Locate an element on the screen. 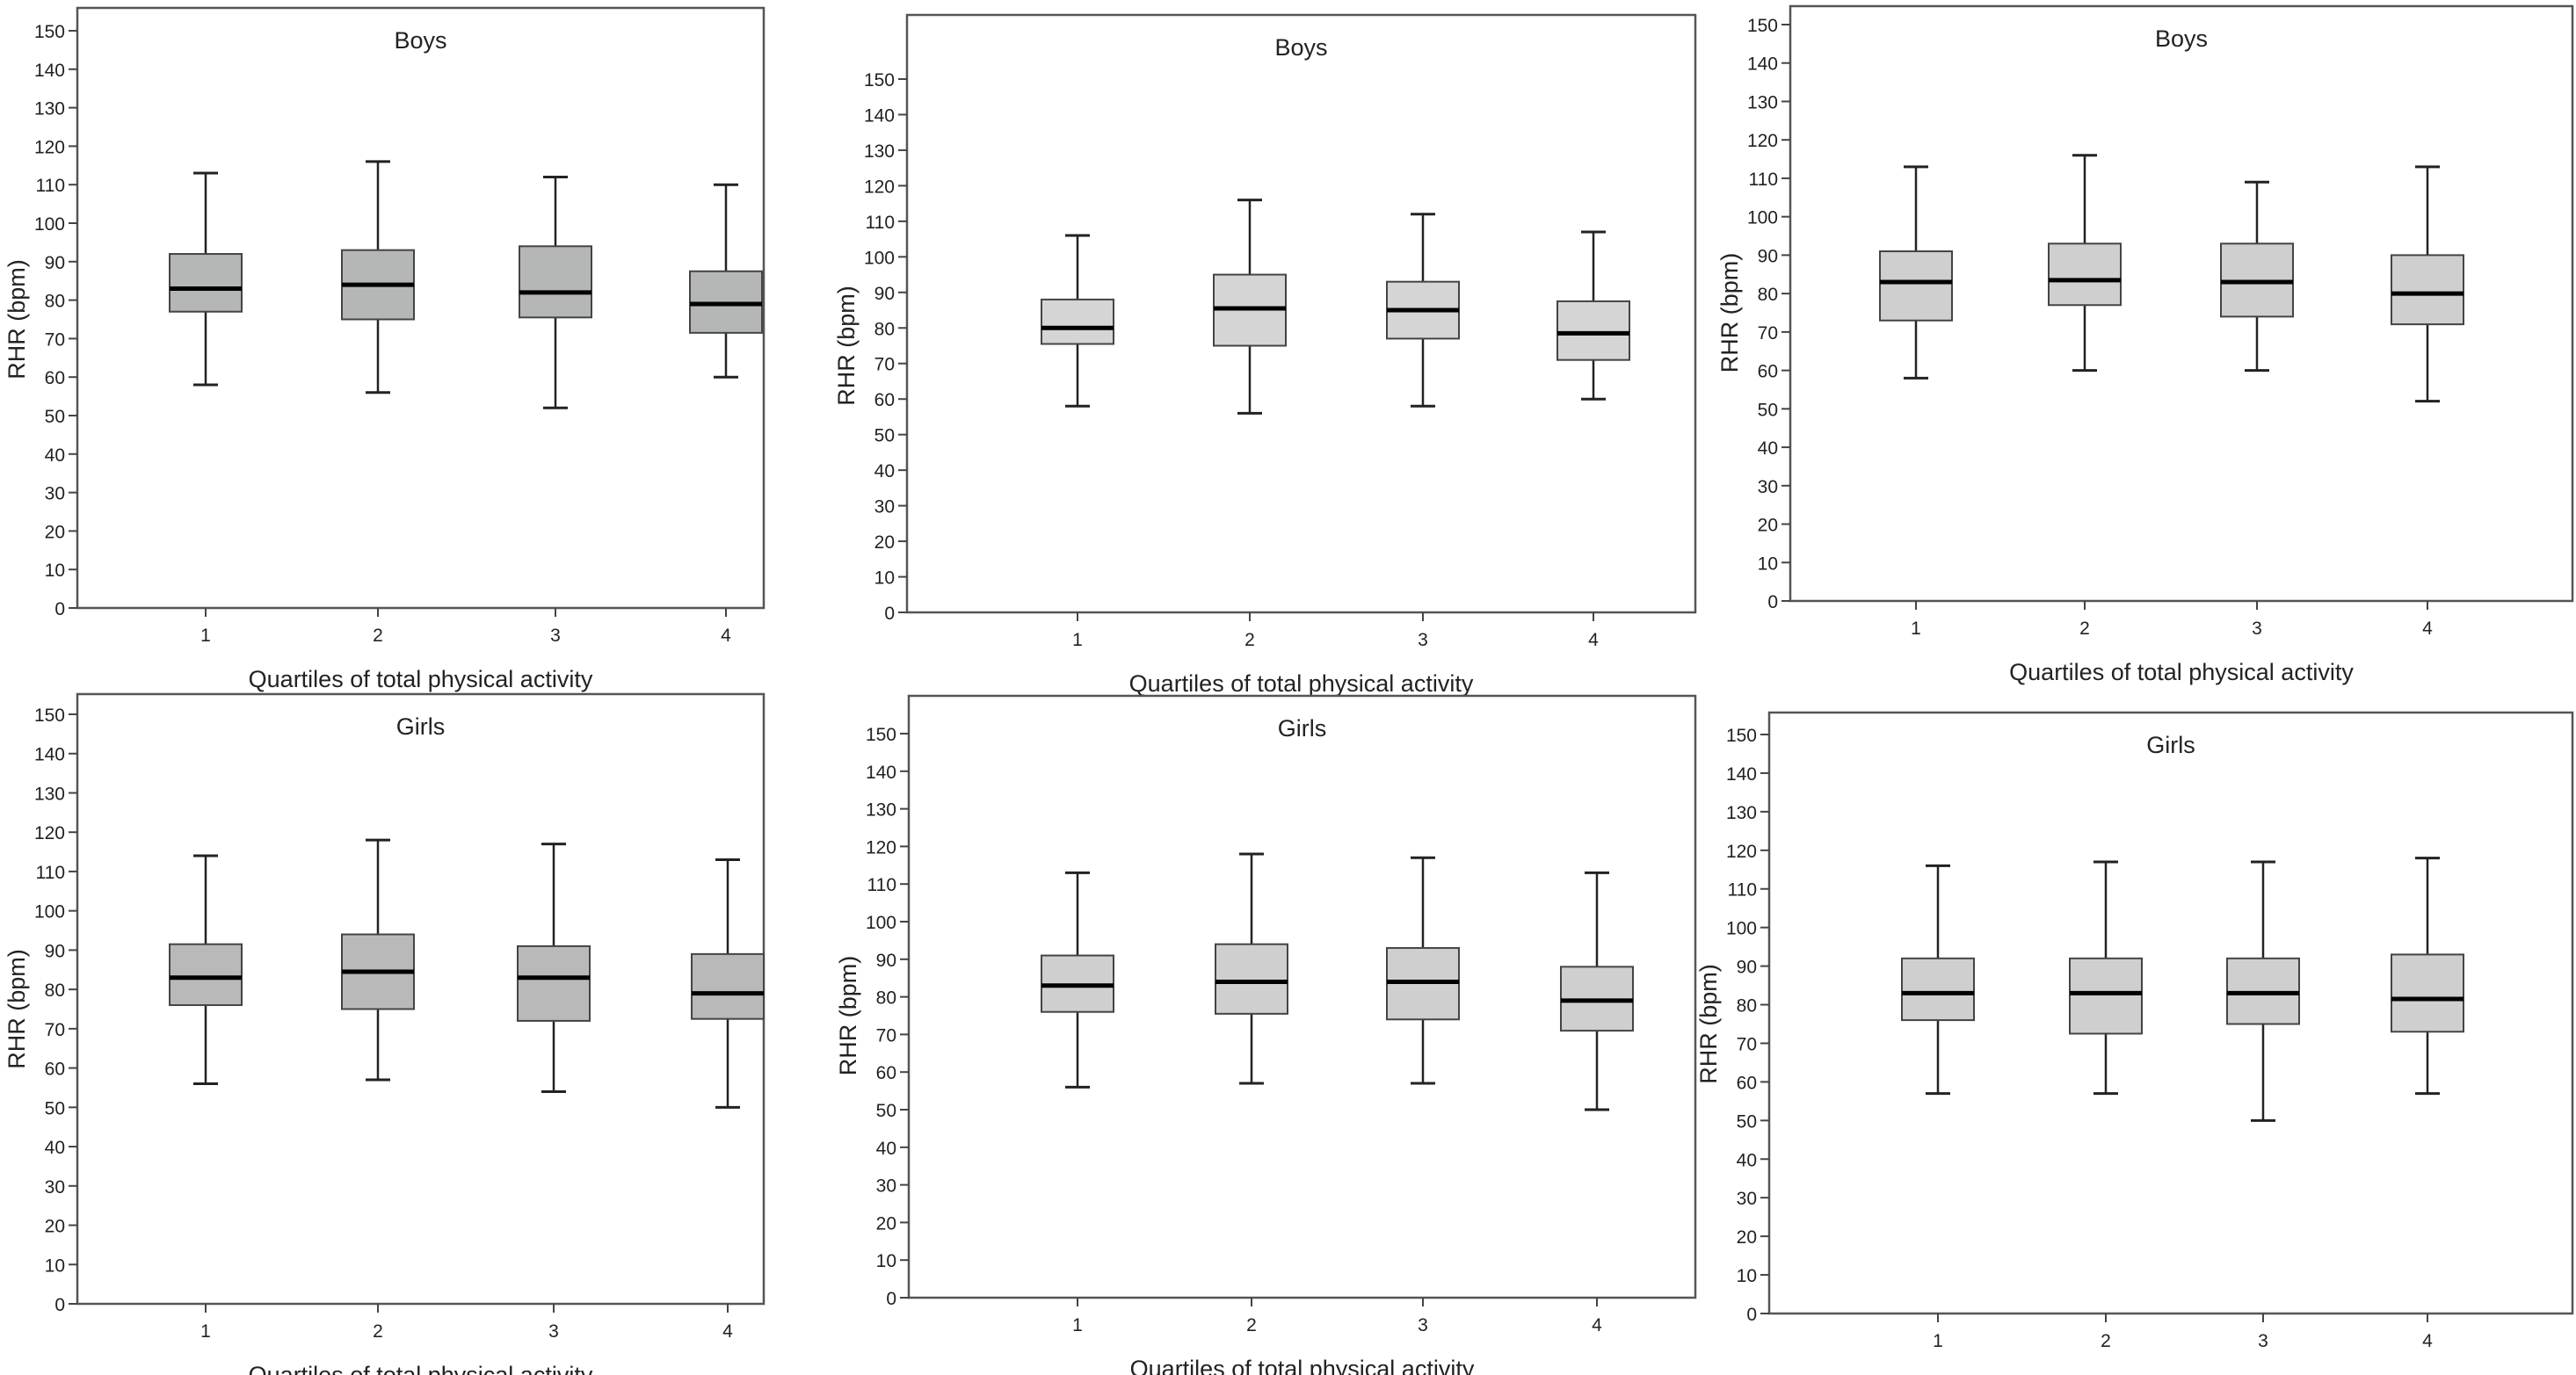  y-tick-label: 140 is located at coordinates (1762, 64).